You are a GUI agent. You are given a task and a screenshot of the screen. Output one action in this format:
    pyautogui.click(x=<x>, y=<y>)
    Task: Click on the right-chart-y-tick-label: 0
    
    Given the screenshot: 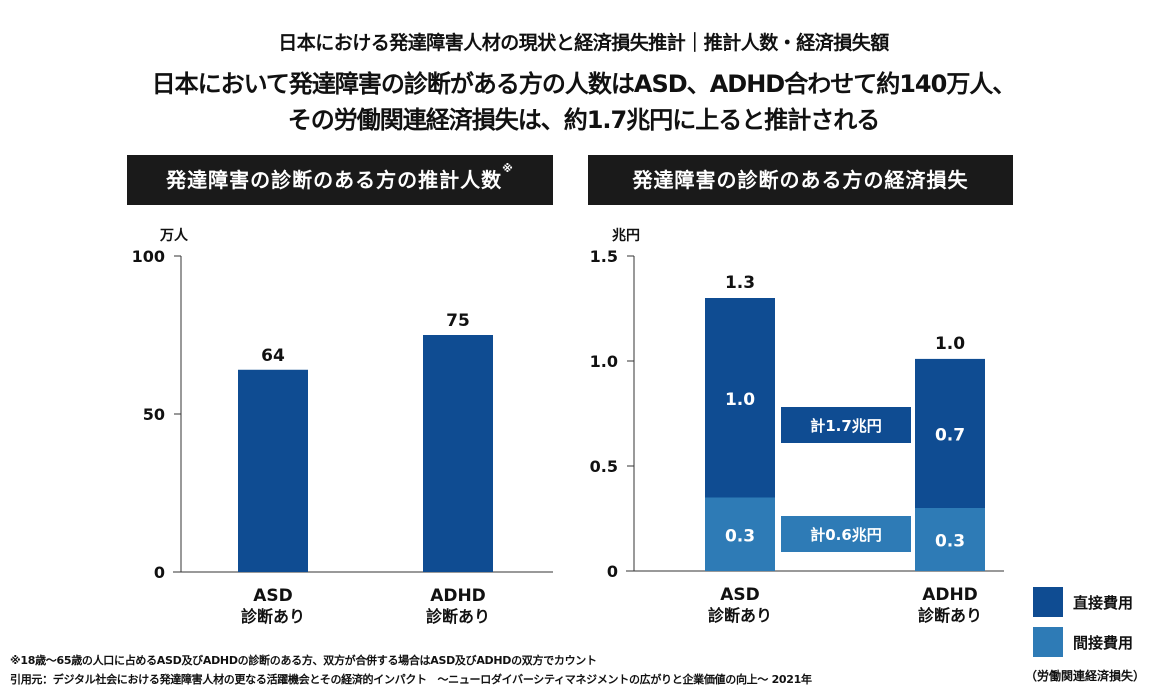 What is the action you would take?
    pyautogui.click(x=612, y=571)
    